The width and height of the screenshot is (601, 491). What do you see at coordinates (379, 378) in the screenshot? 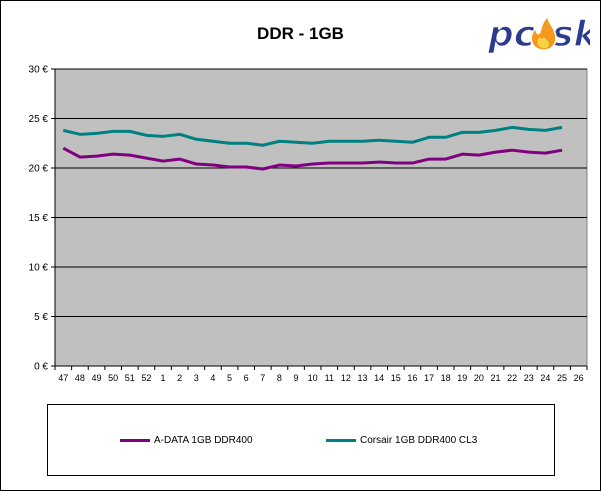
I see `x-tick-label: 14` at bounding box center [379, 378].